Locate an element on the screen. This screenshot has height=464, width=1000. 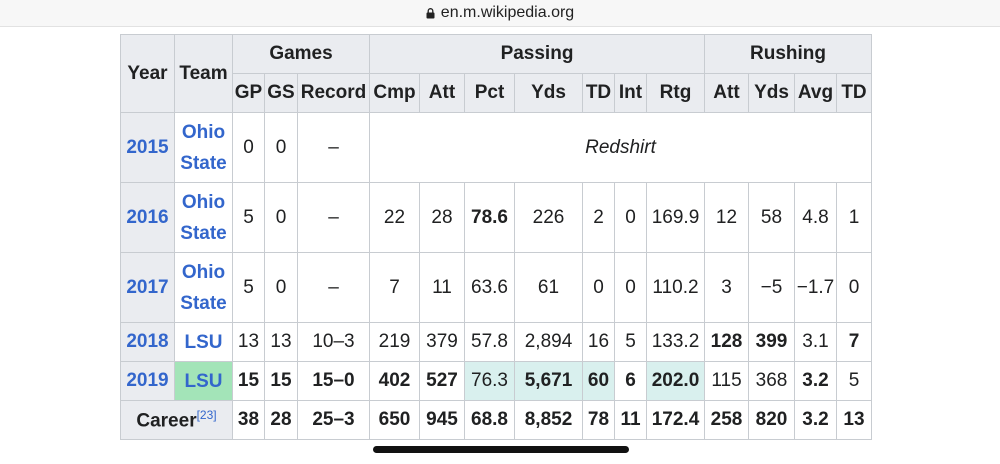
header-gp: GP is located at coordinates (248, 93).